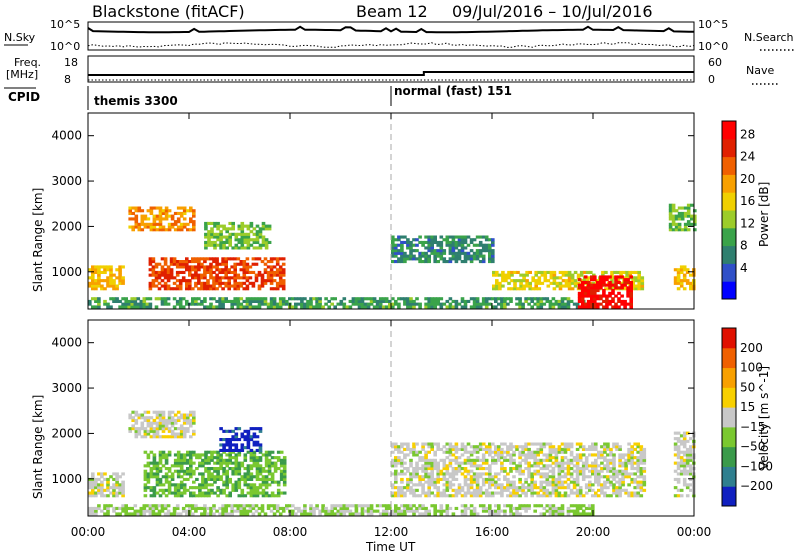 This screenshot has width=800, height=554. Describe the element at coordinates (747, 407) in the screenshot. I see `colorbar-tick-label: 15` at that location.